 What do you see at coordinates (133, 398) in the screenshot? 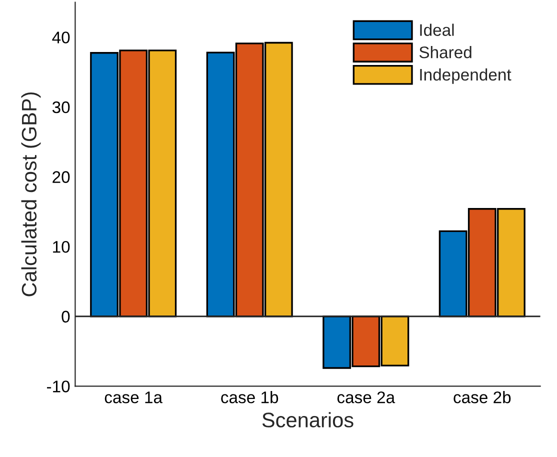
I see `x-tick-label: case 1a` at bounding box center [133, 398].